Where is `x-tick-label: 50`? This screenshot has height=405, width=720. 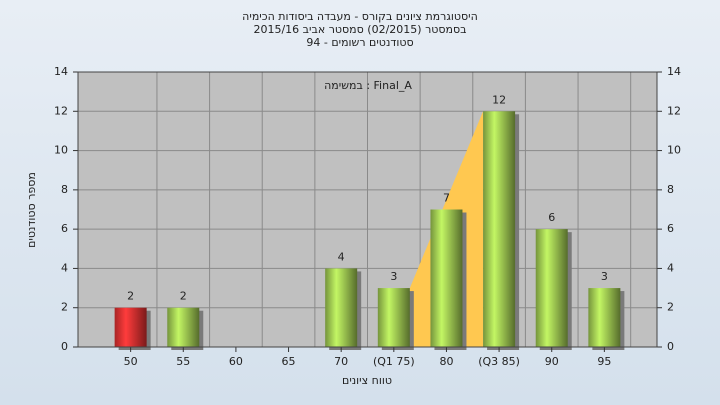 x-tick-label: 50 is located at coordinates (131, 361).